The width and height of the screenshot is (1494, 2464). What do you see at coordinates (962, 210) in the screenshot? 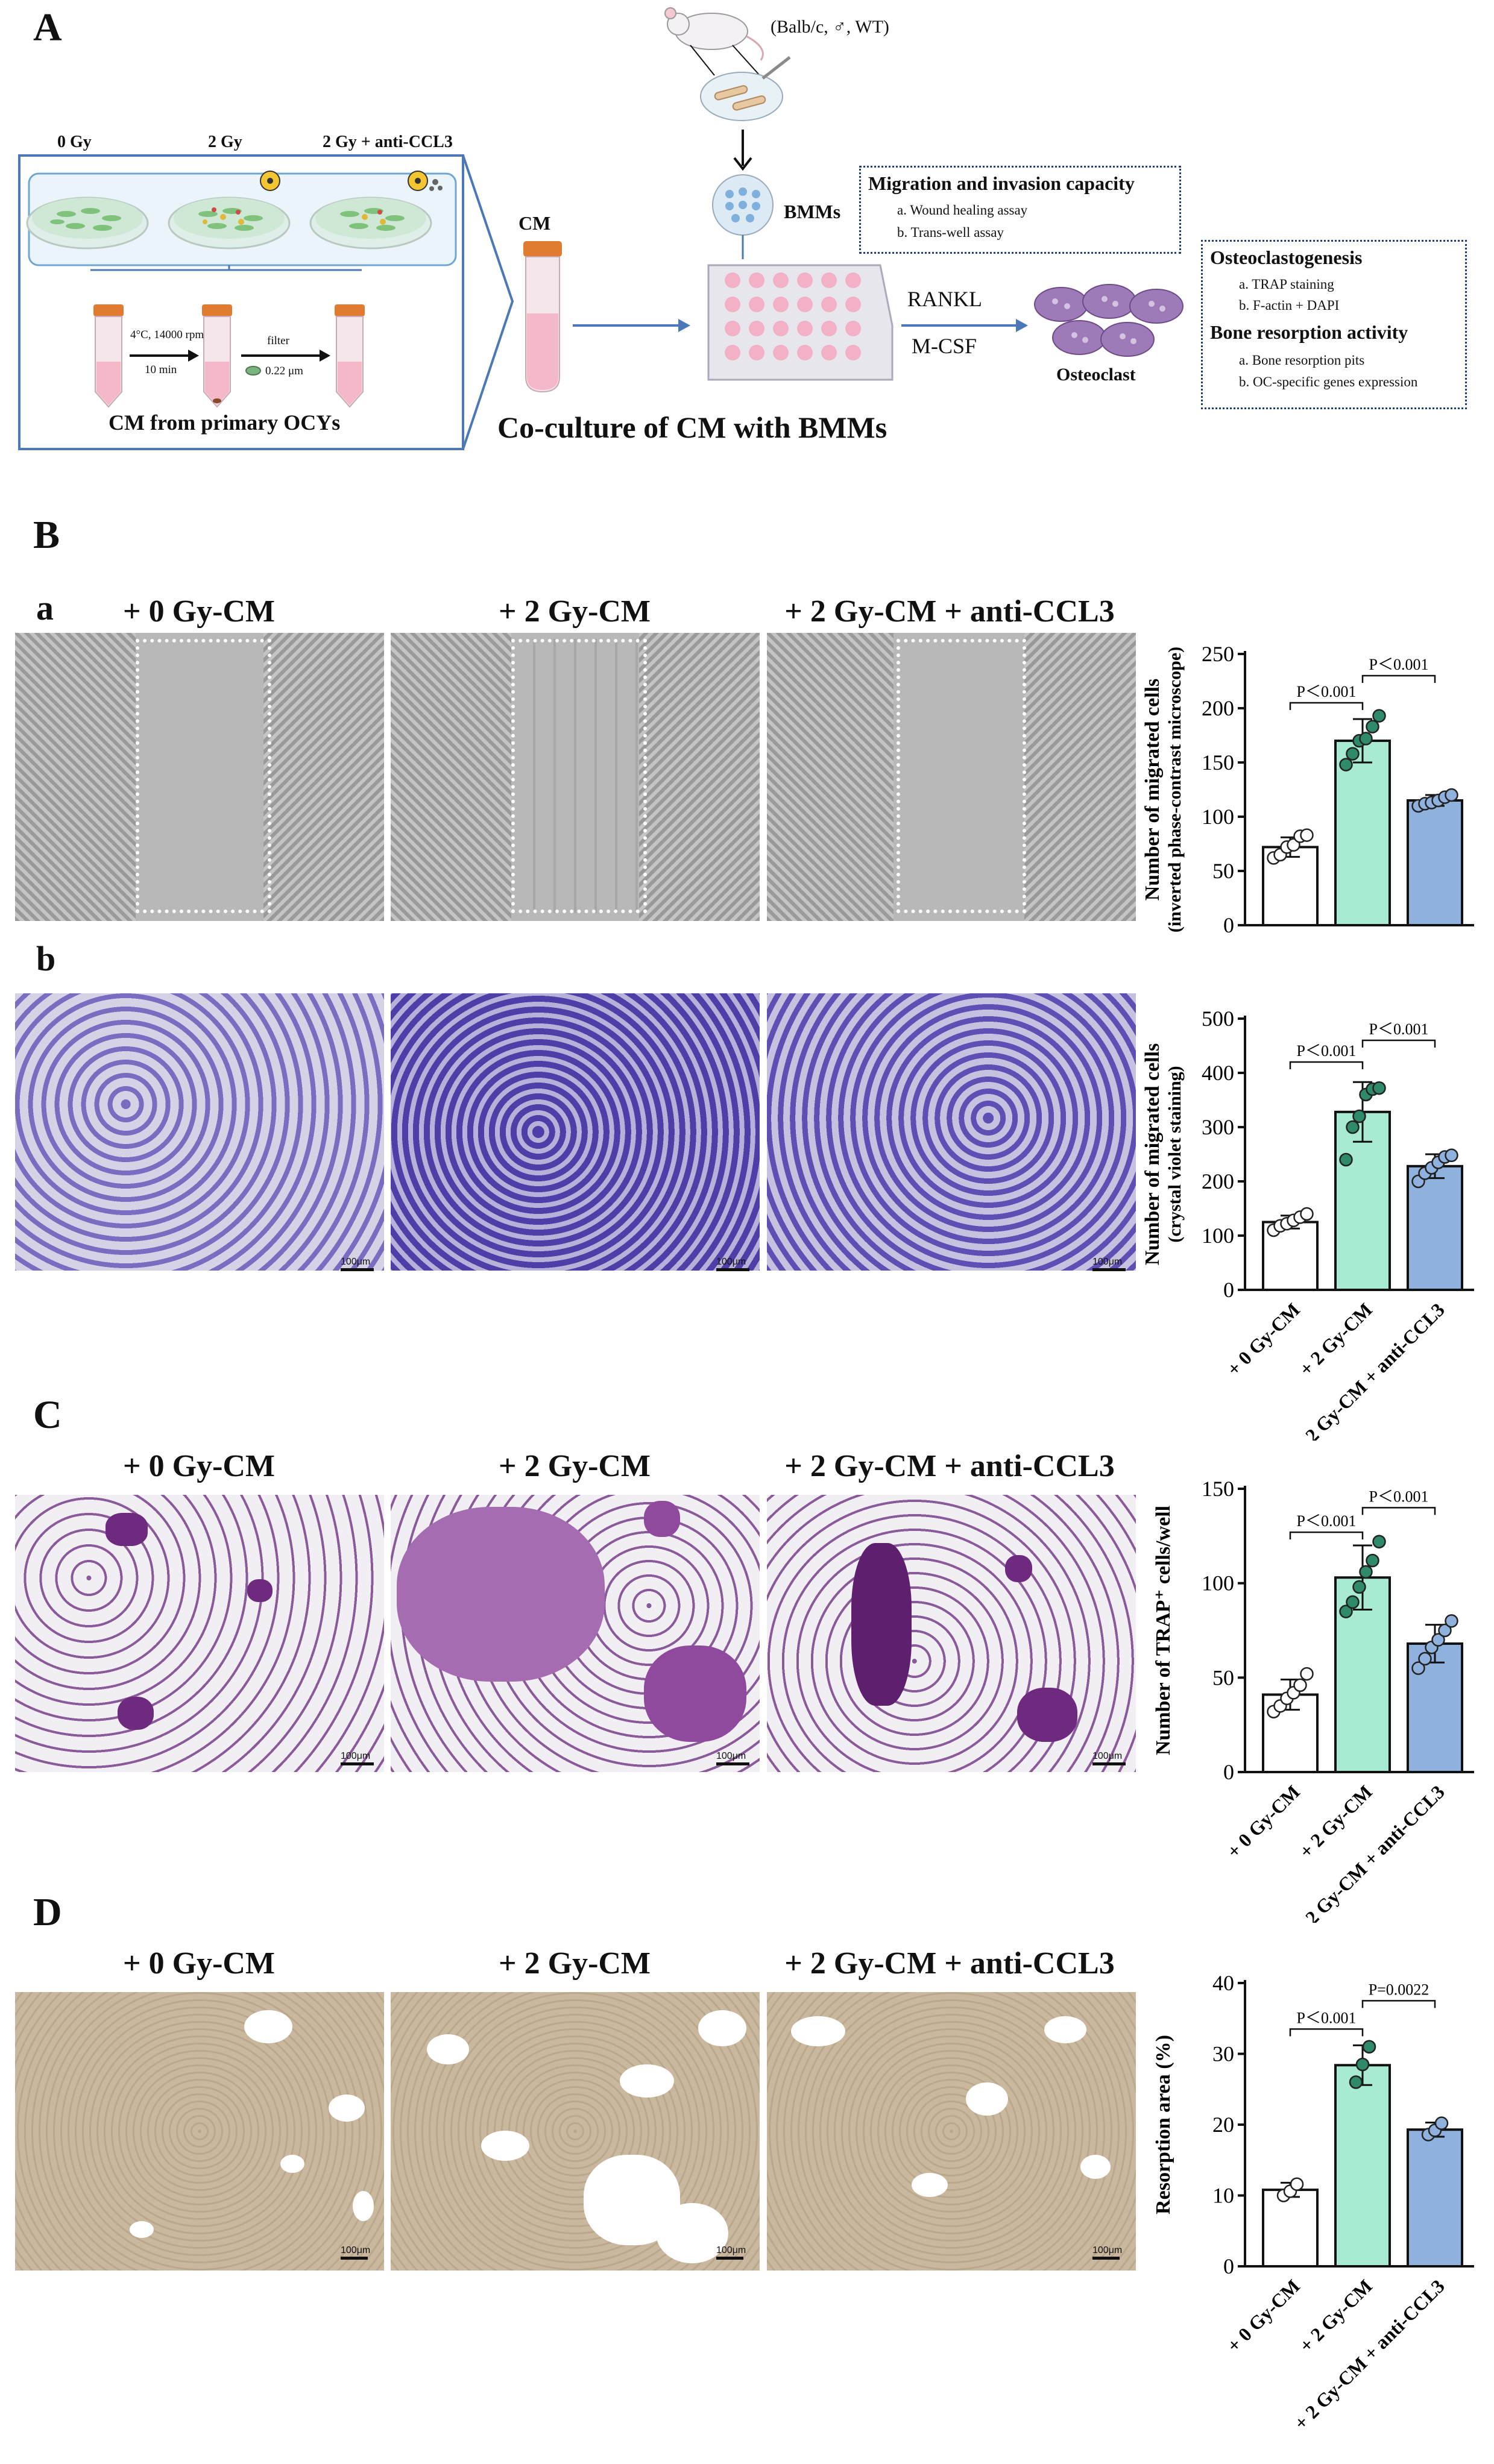
I see `migration-item-a: a. Wound healing assay` at bounding box center [962, 210].